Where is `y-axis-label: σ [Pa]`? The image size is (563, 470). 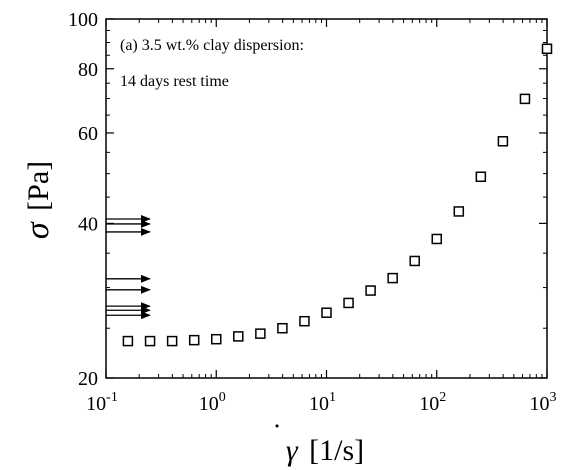
y-axis-label: σ [Pa] is located at coordinates (37, 200).